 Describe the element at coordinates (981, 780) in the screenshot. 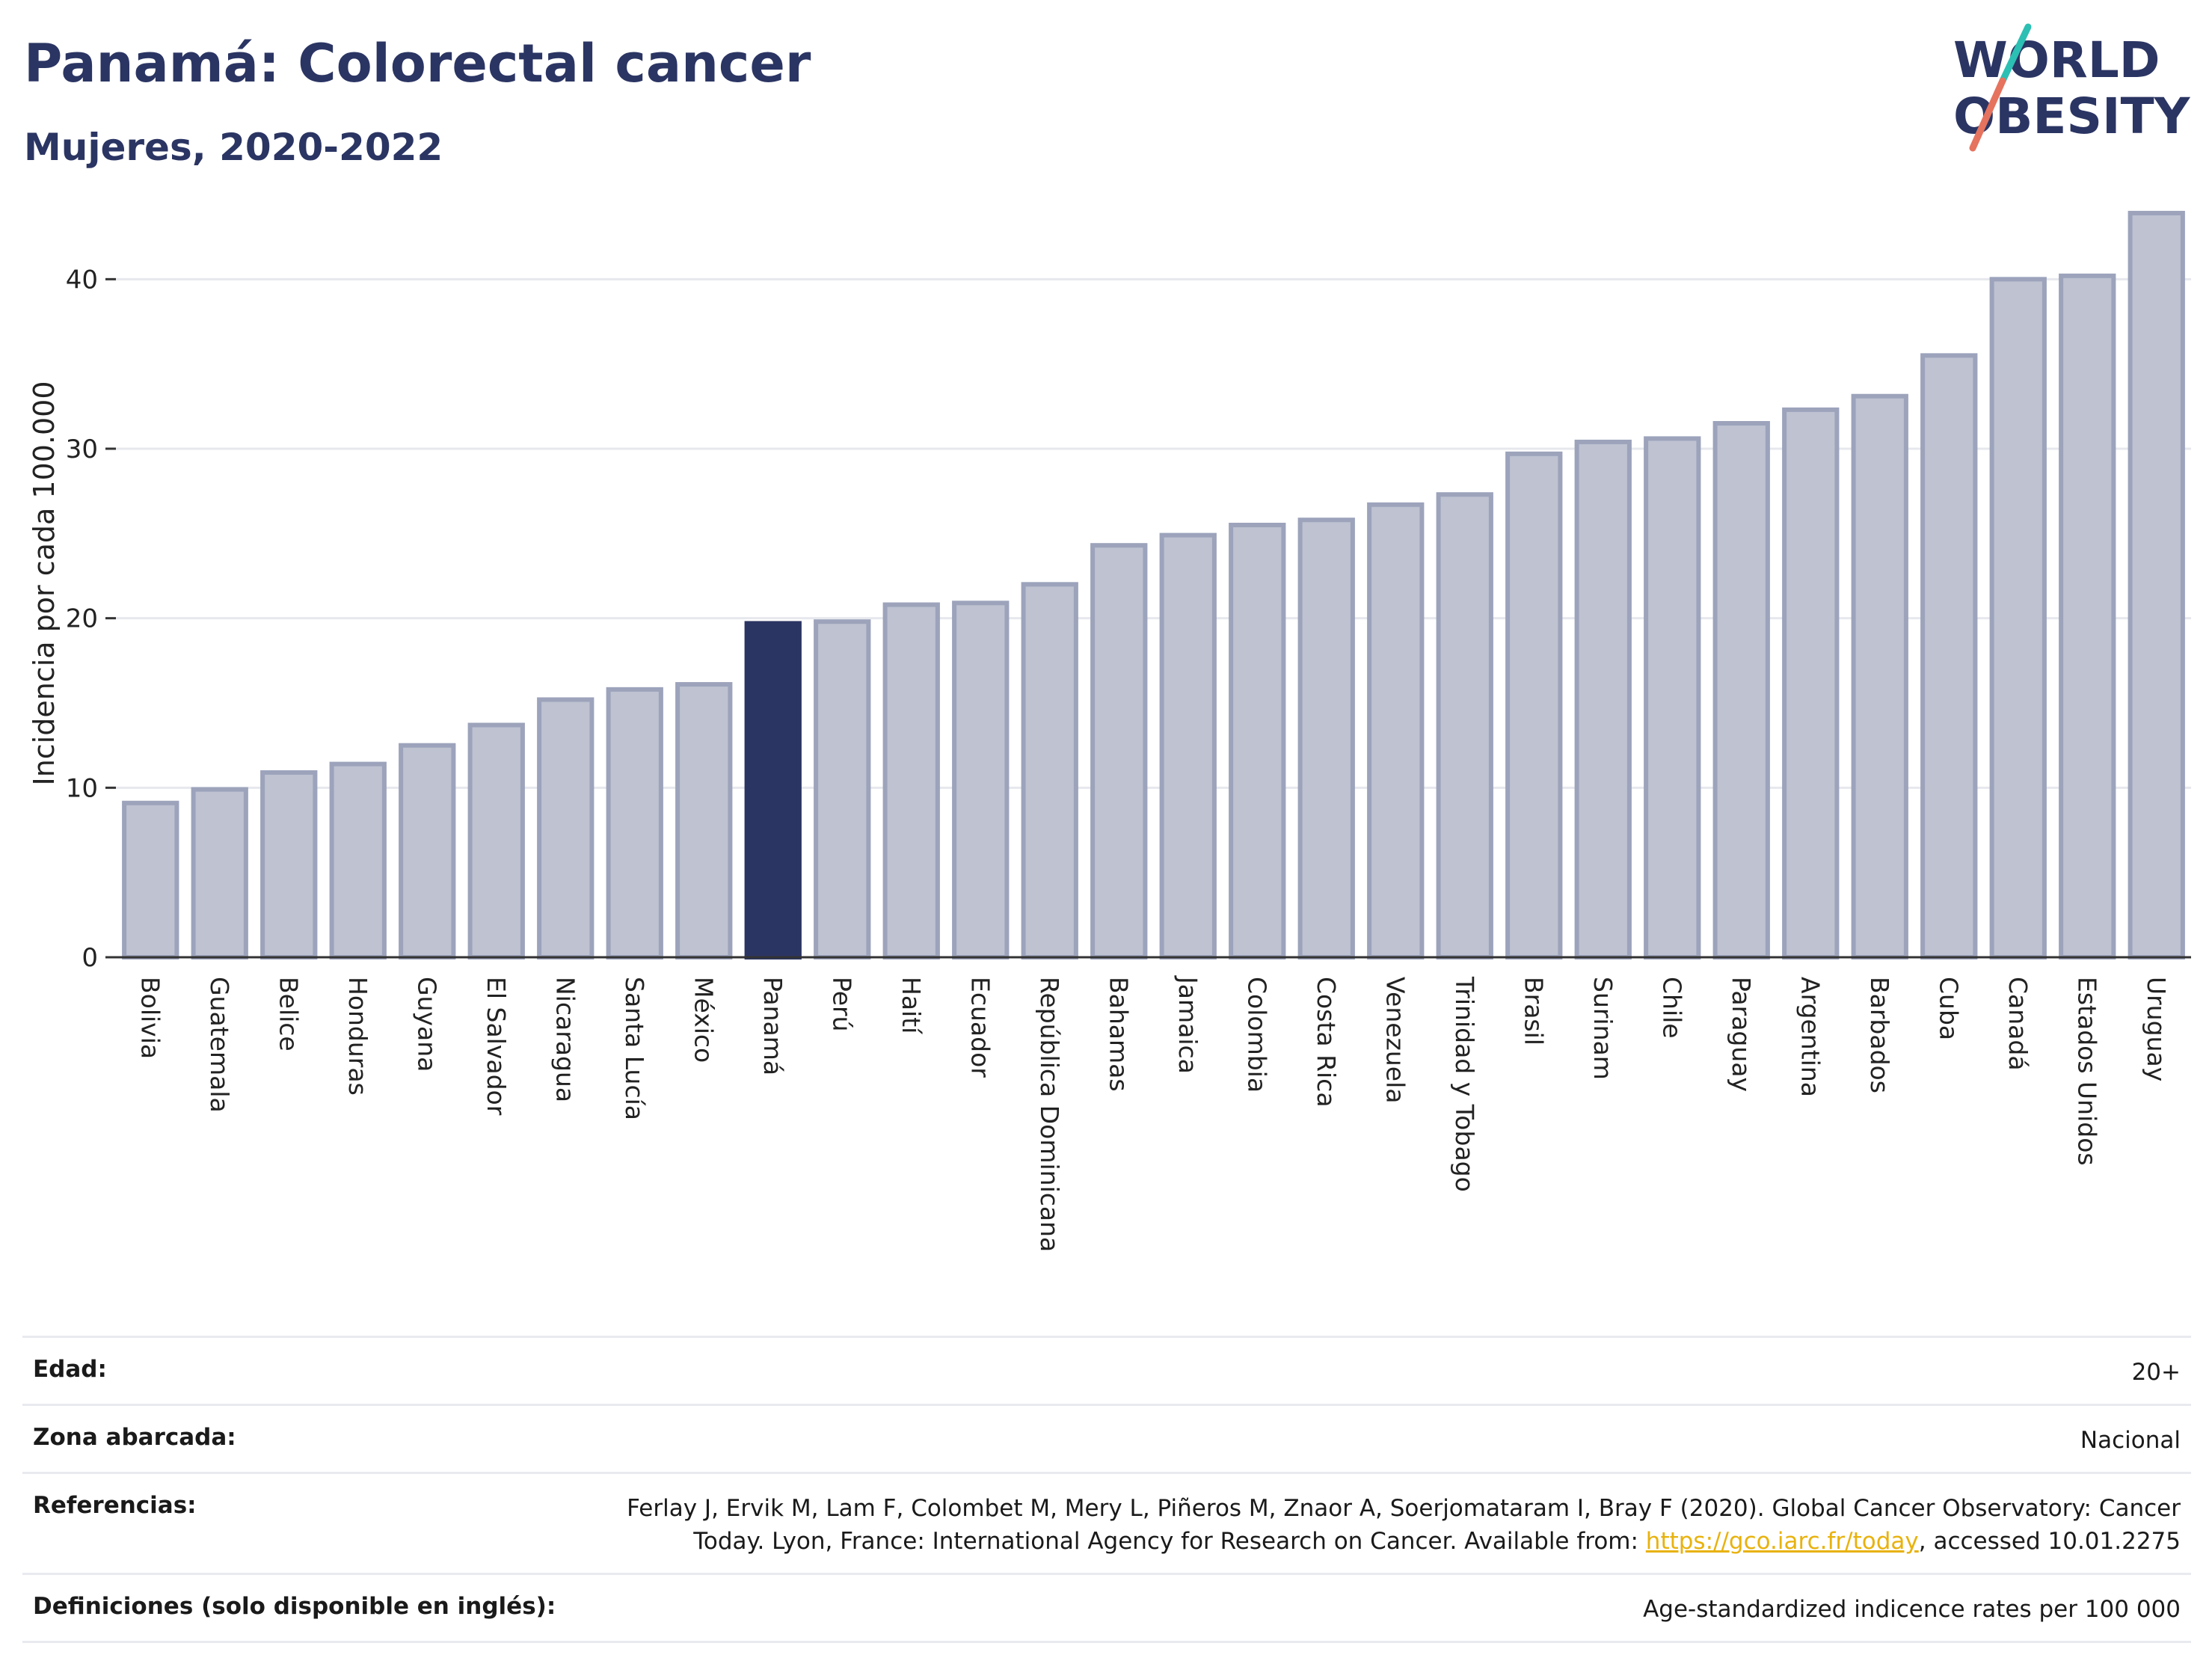

I see `bar-ecuador` at that location.